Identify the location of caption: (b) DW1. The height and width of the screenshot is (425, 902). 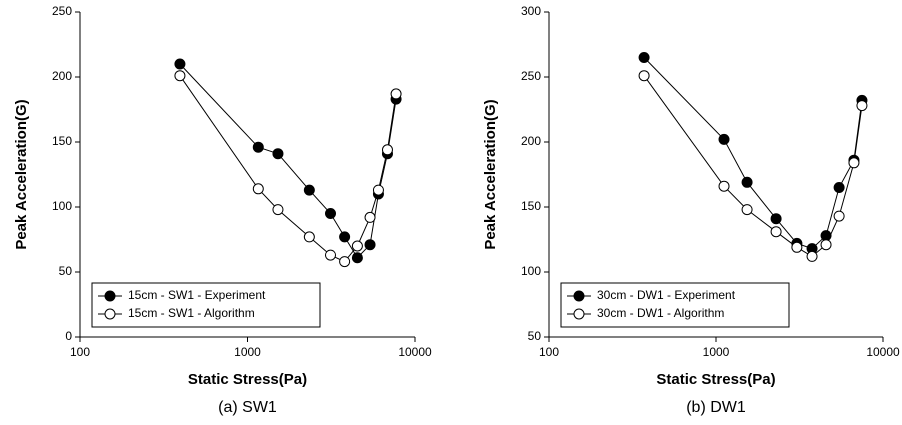
(716, 407).